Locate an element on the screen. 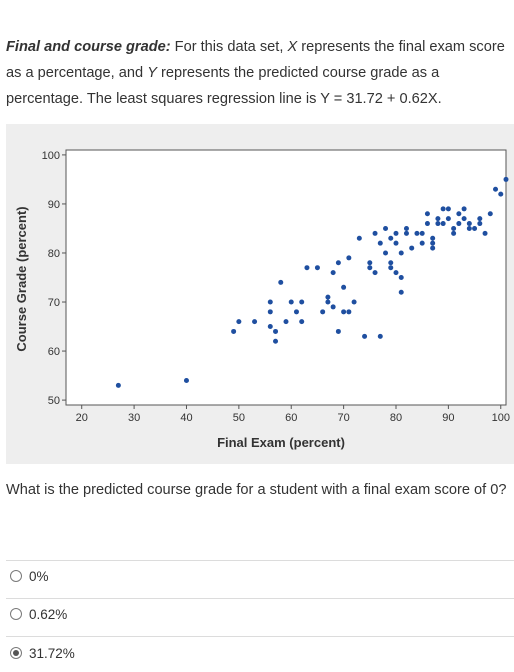 This screenshot has height=672, width=514. x-tick-label: 90 is located at coordinates (448, 418).